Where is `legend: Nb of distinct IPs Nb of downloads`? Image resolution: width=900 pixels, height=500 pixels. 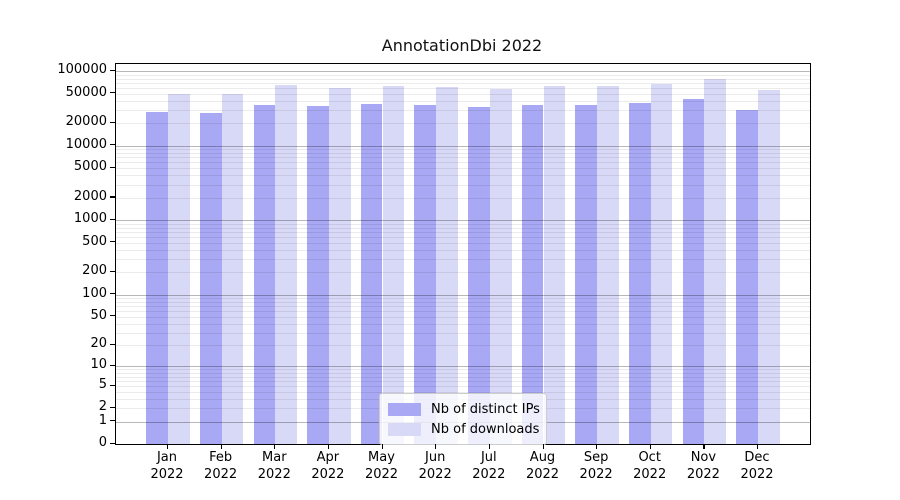
legend: Nb of distinct IPs Nb of downloads is located at coordinates (463, 419).